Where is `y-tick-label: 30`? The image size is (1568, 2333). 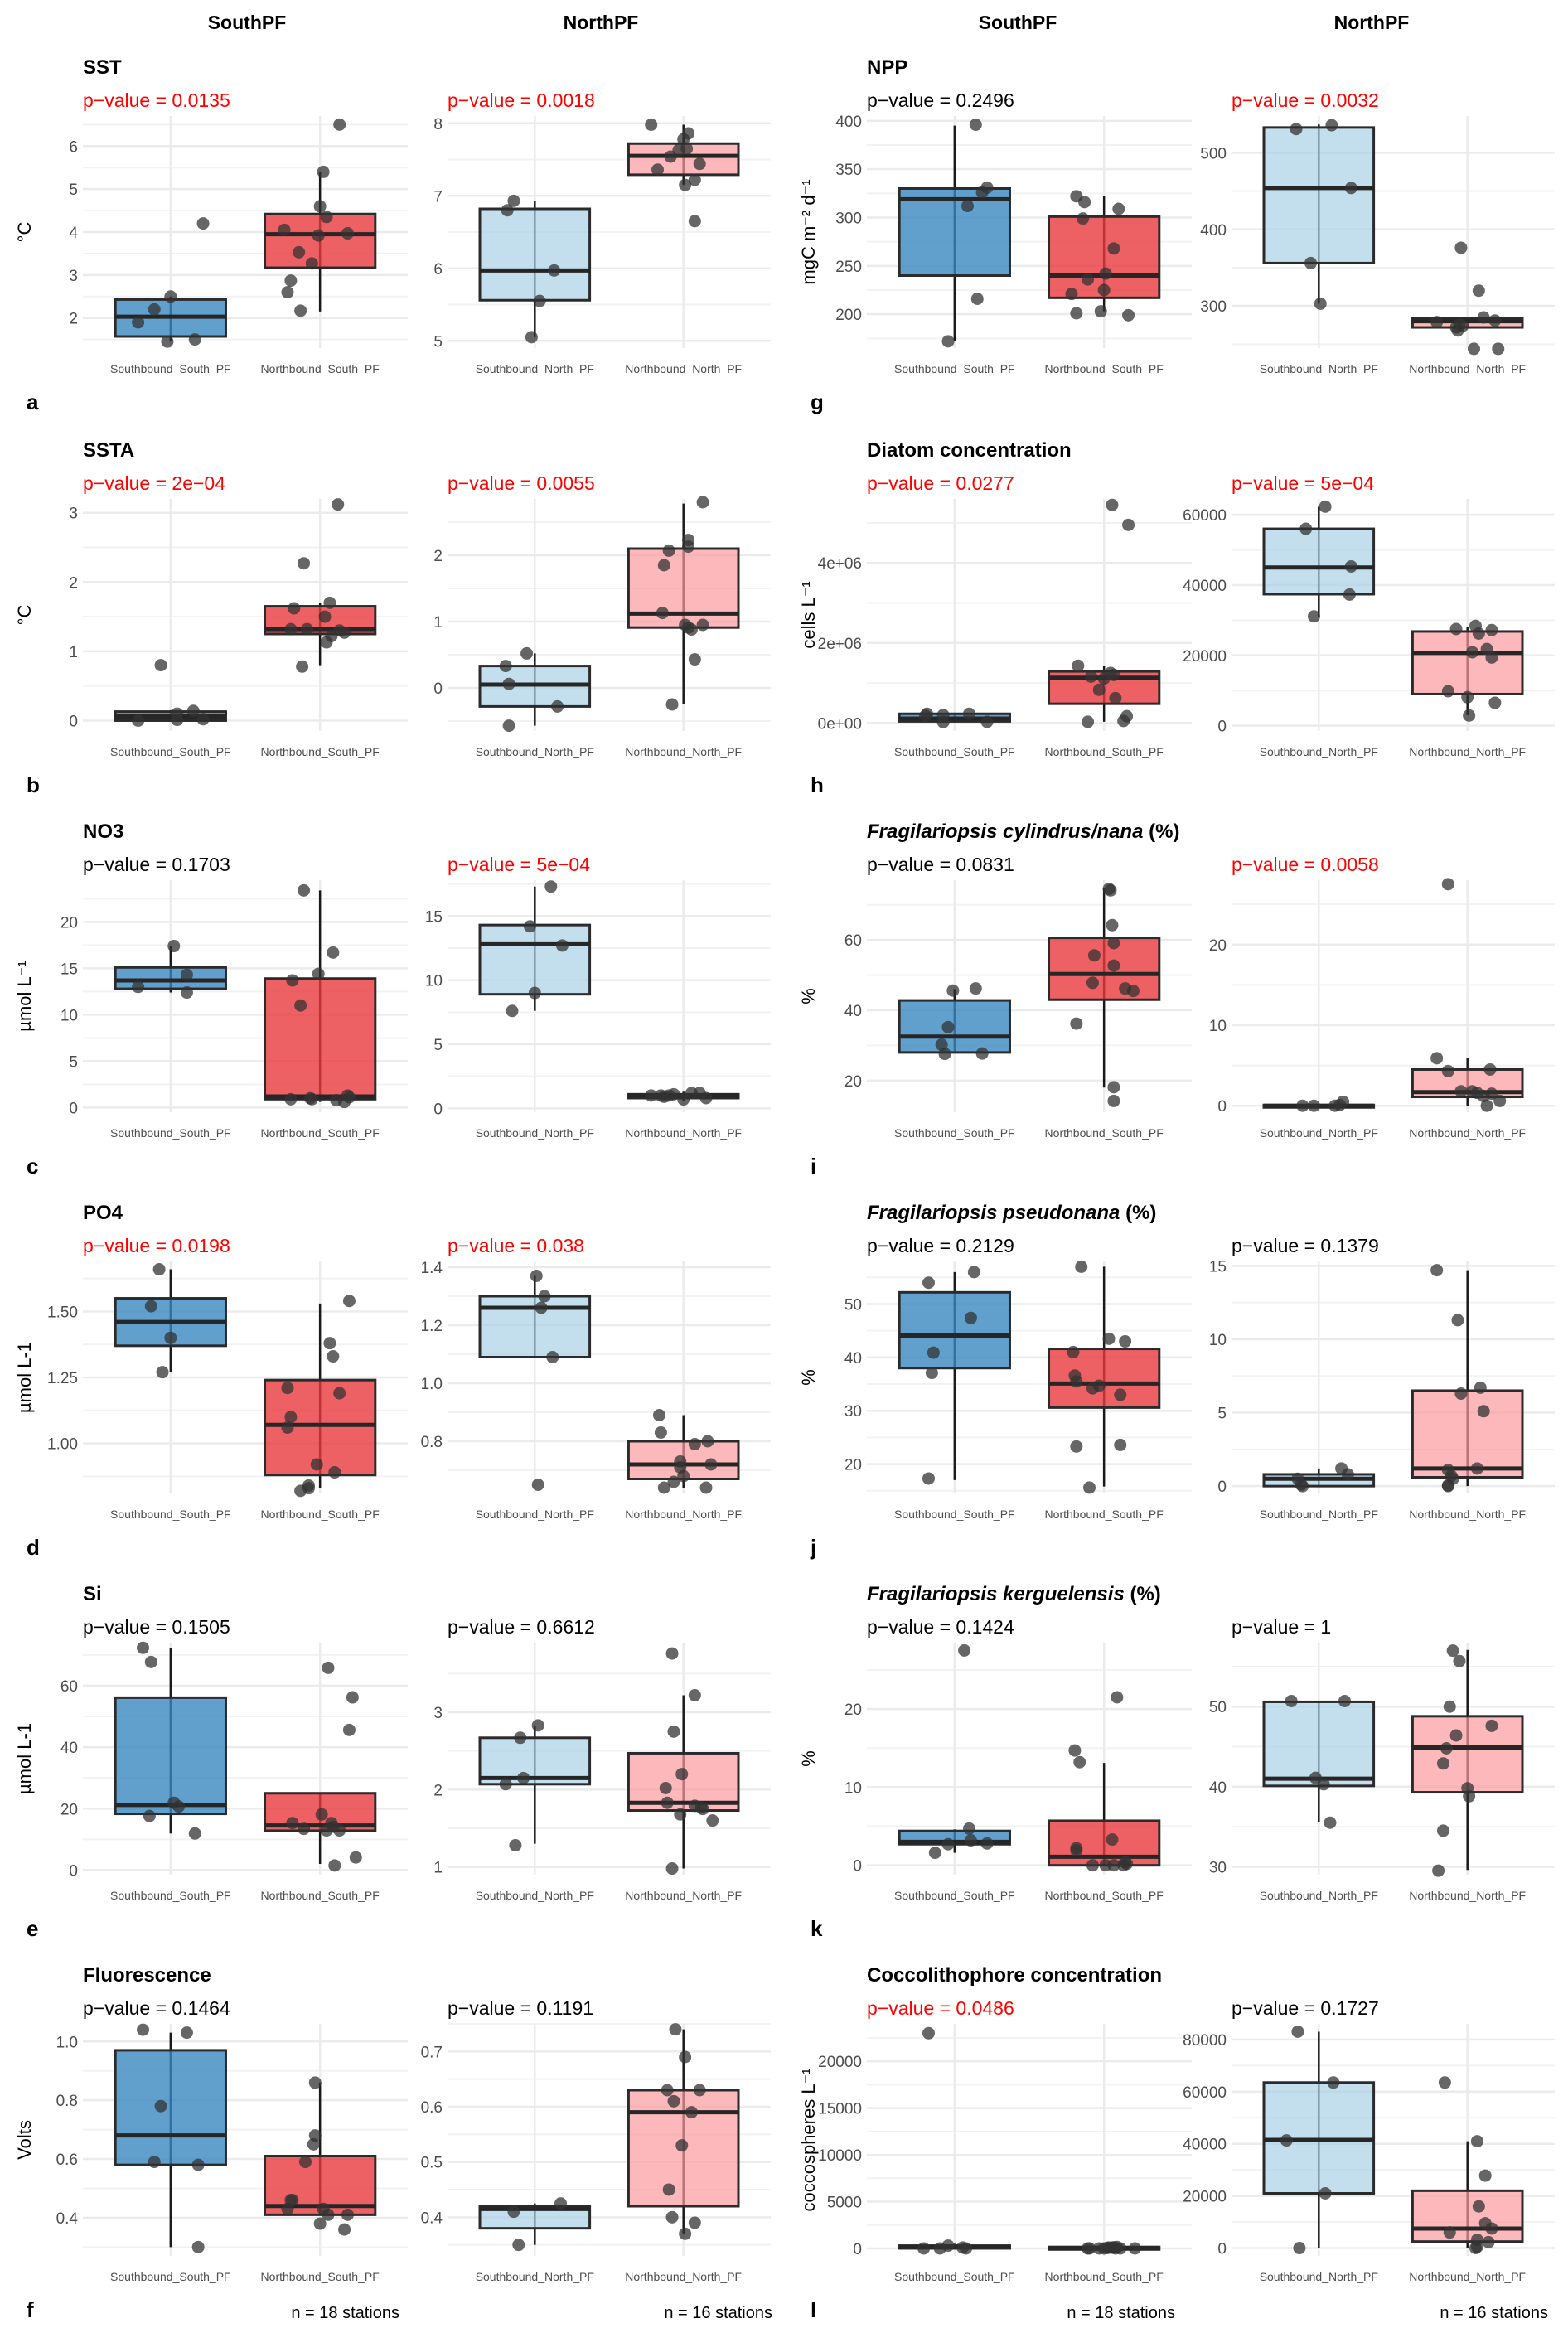
y-tick-label: 30 is located at coordinates (1218, 1867).